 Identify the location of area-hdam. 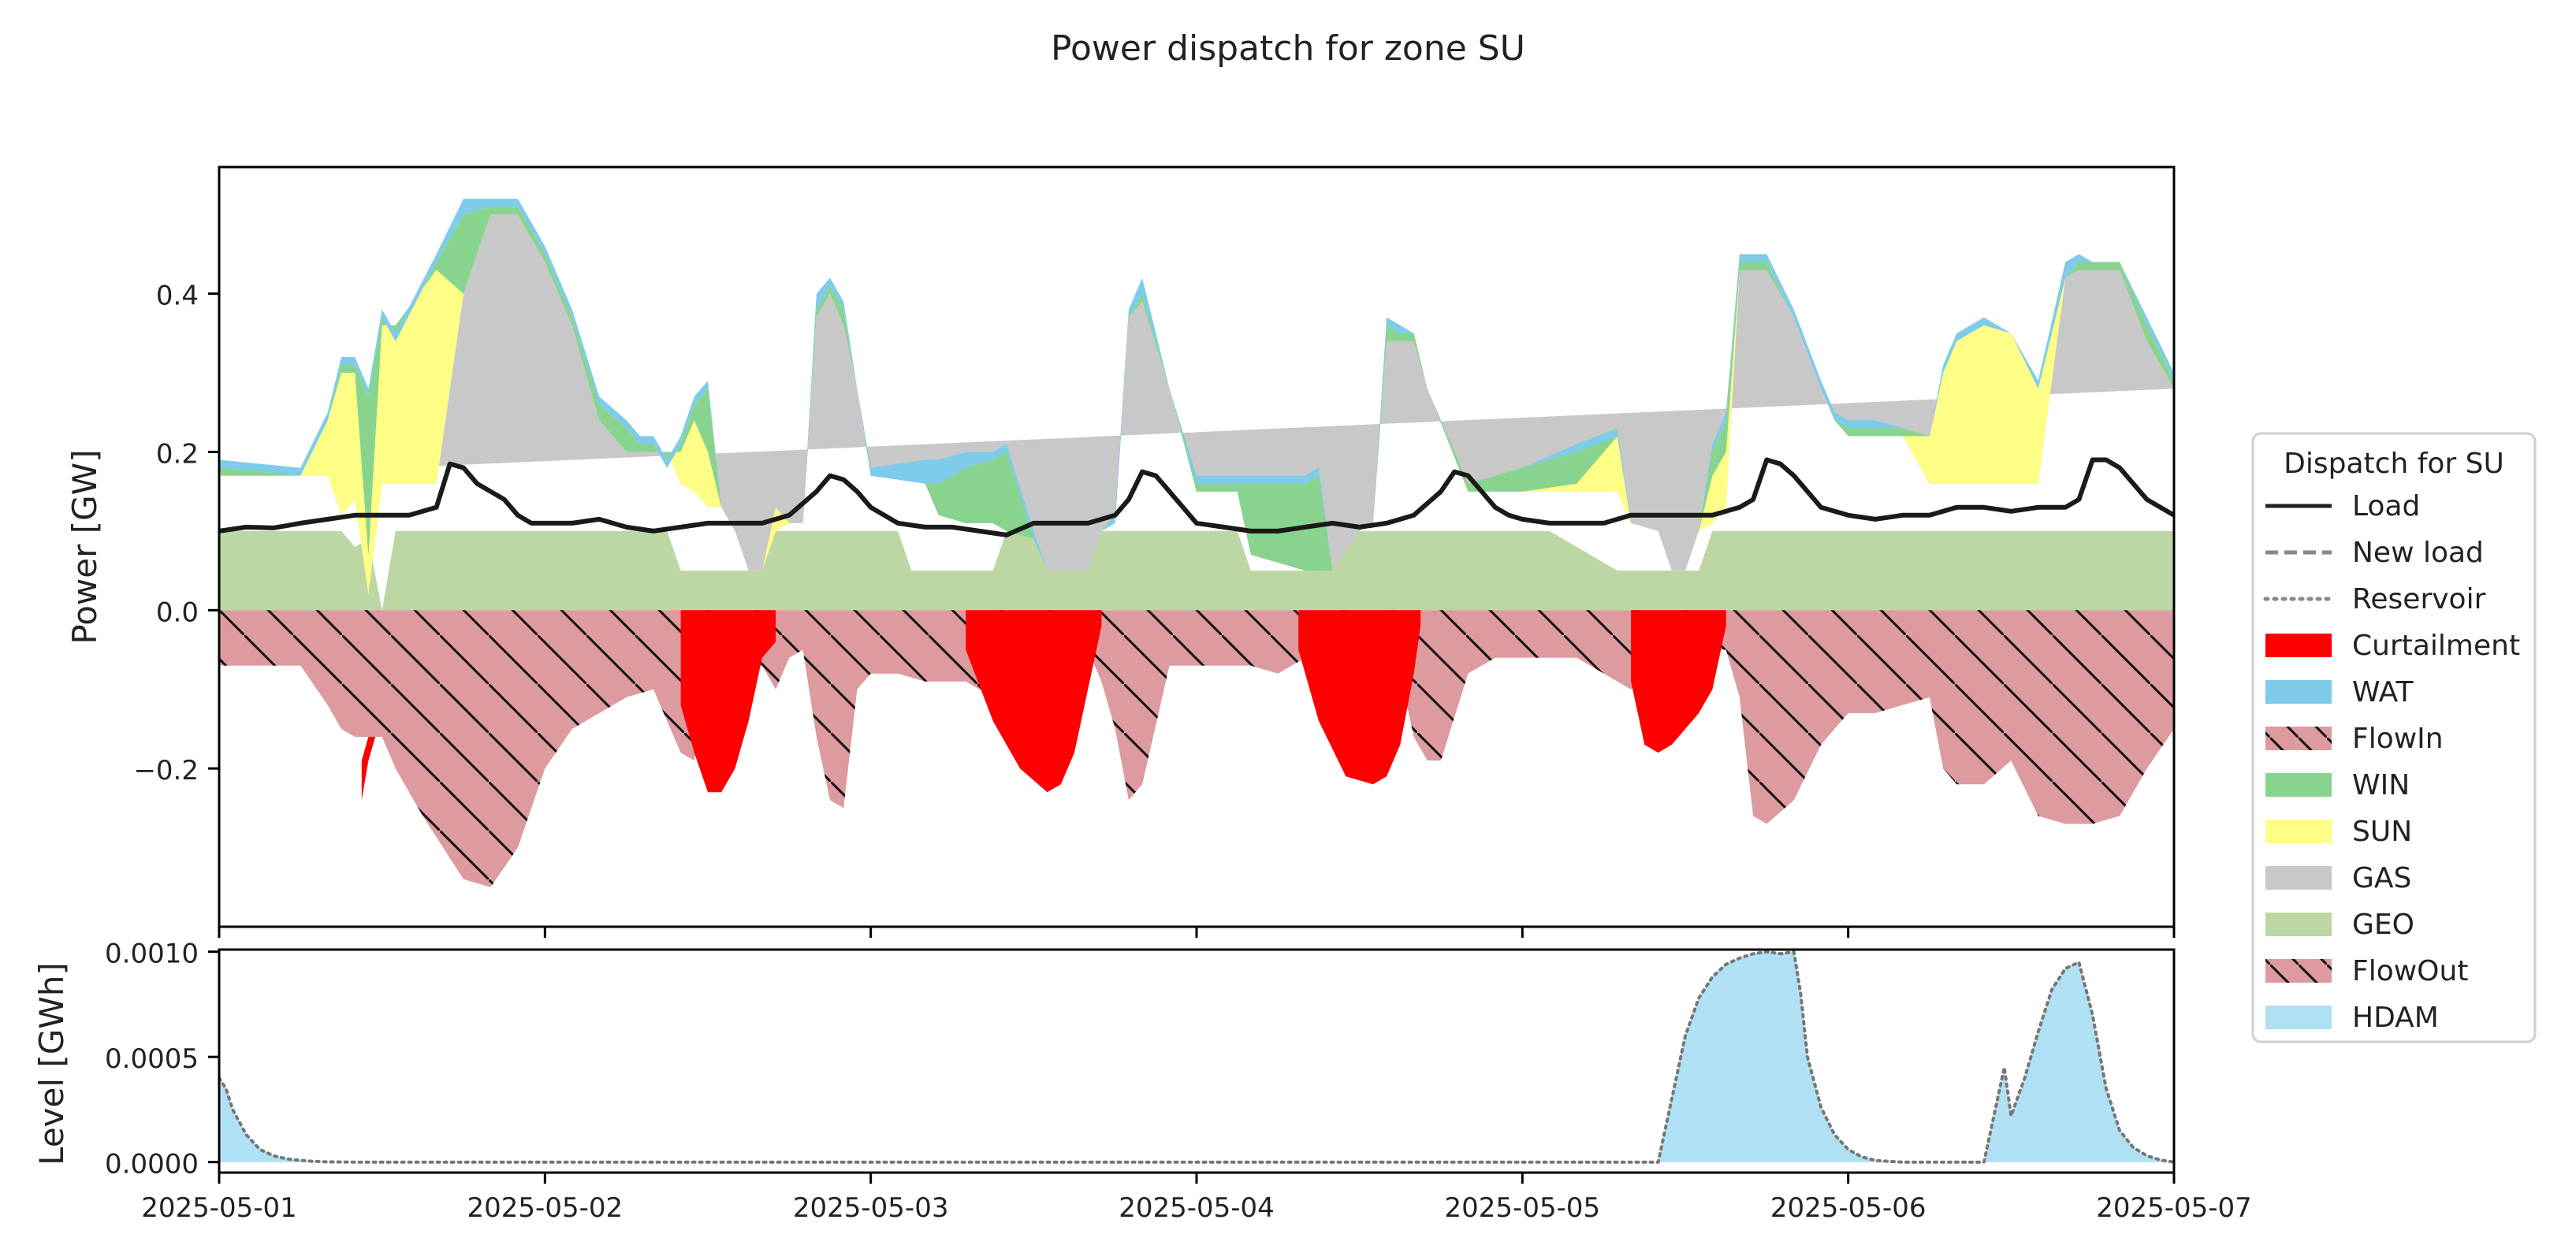
(1196, 1056).